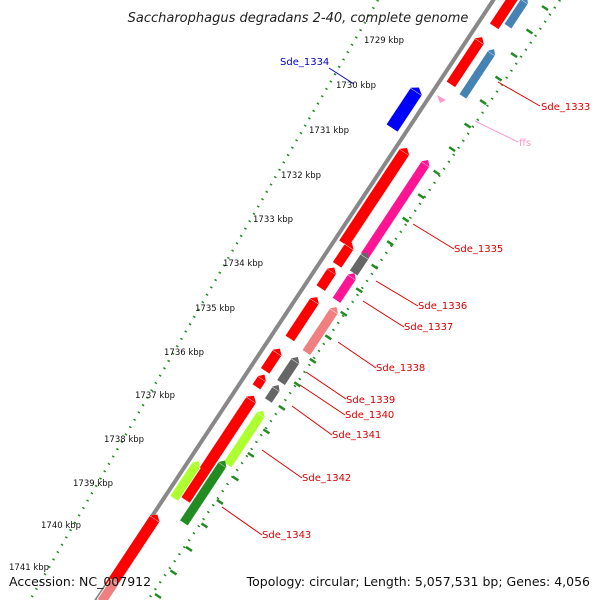  What do you see at coordinates (203, 493) in the screenshot?
I see `gene-sde1343-cog` at bounding box center [203, 493].